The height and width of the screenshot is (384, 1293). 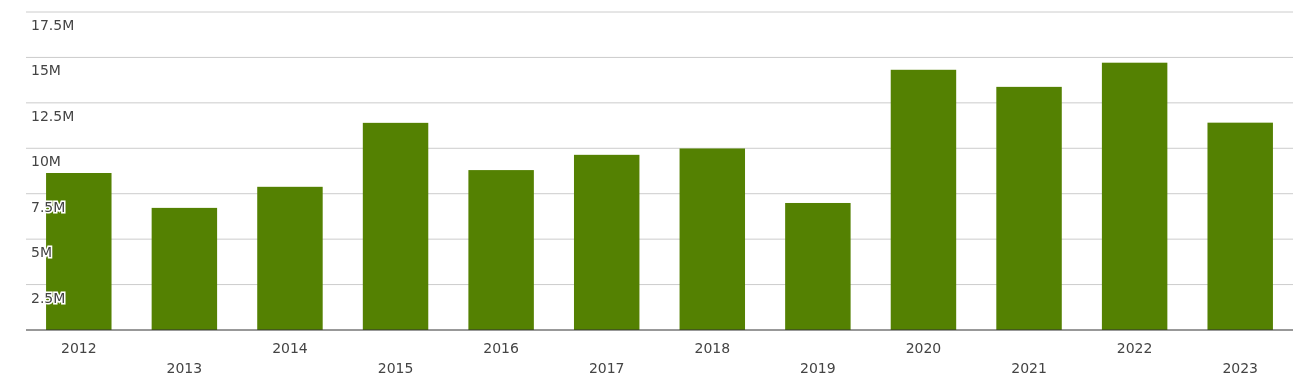 What do you see at coordinates (923, 348) in the screenshot?
I see `x-tick-label: 2020` at bounding box center [923, 348].